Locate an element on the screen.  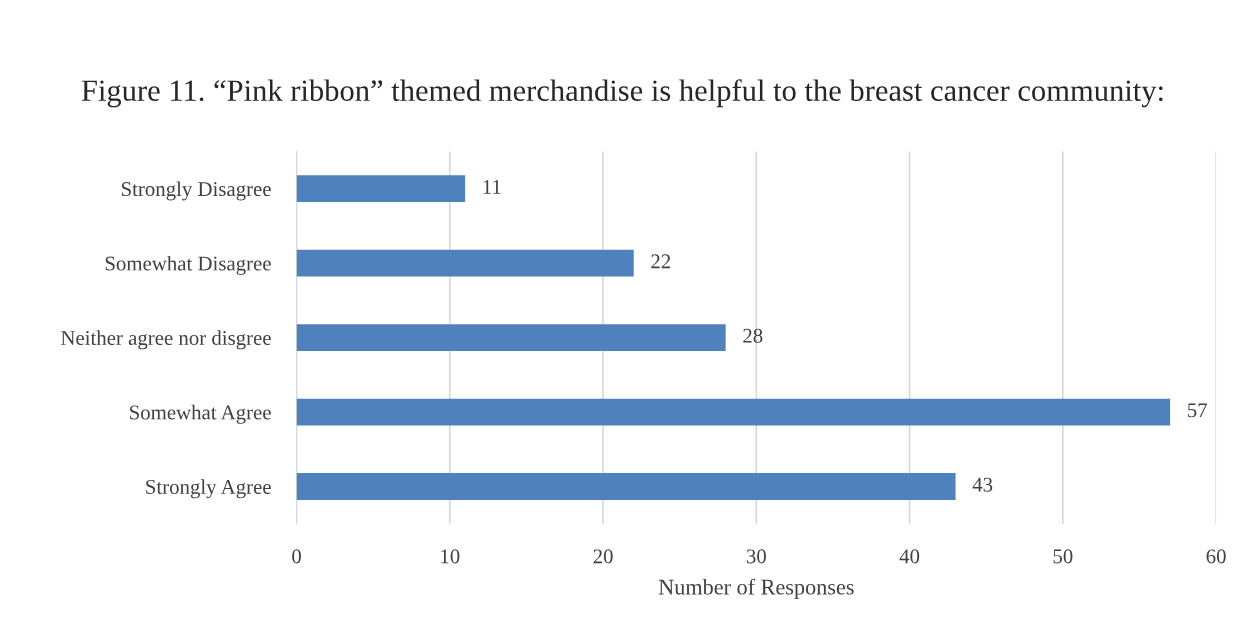
y-tick-label: Somewhat Disagree is located at coordinates (188, 265).